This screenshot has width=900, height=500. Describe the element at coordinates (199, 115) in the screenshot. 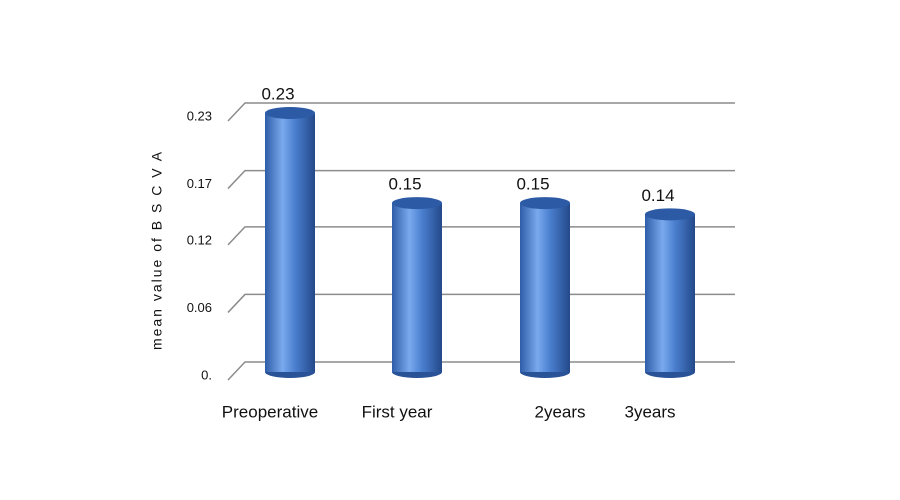

I see `y-tick-label: 0.23` at that location.